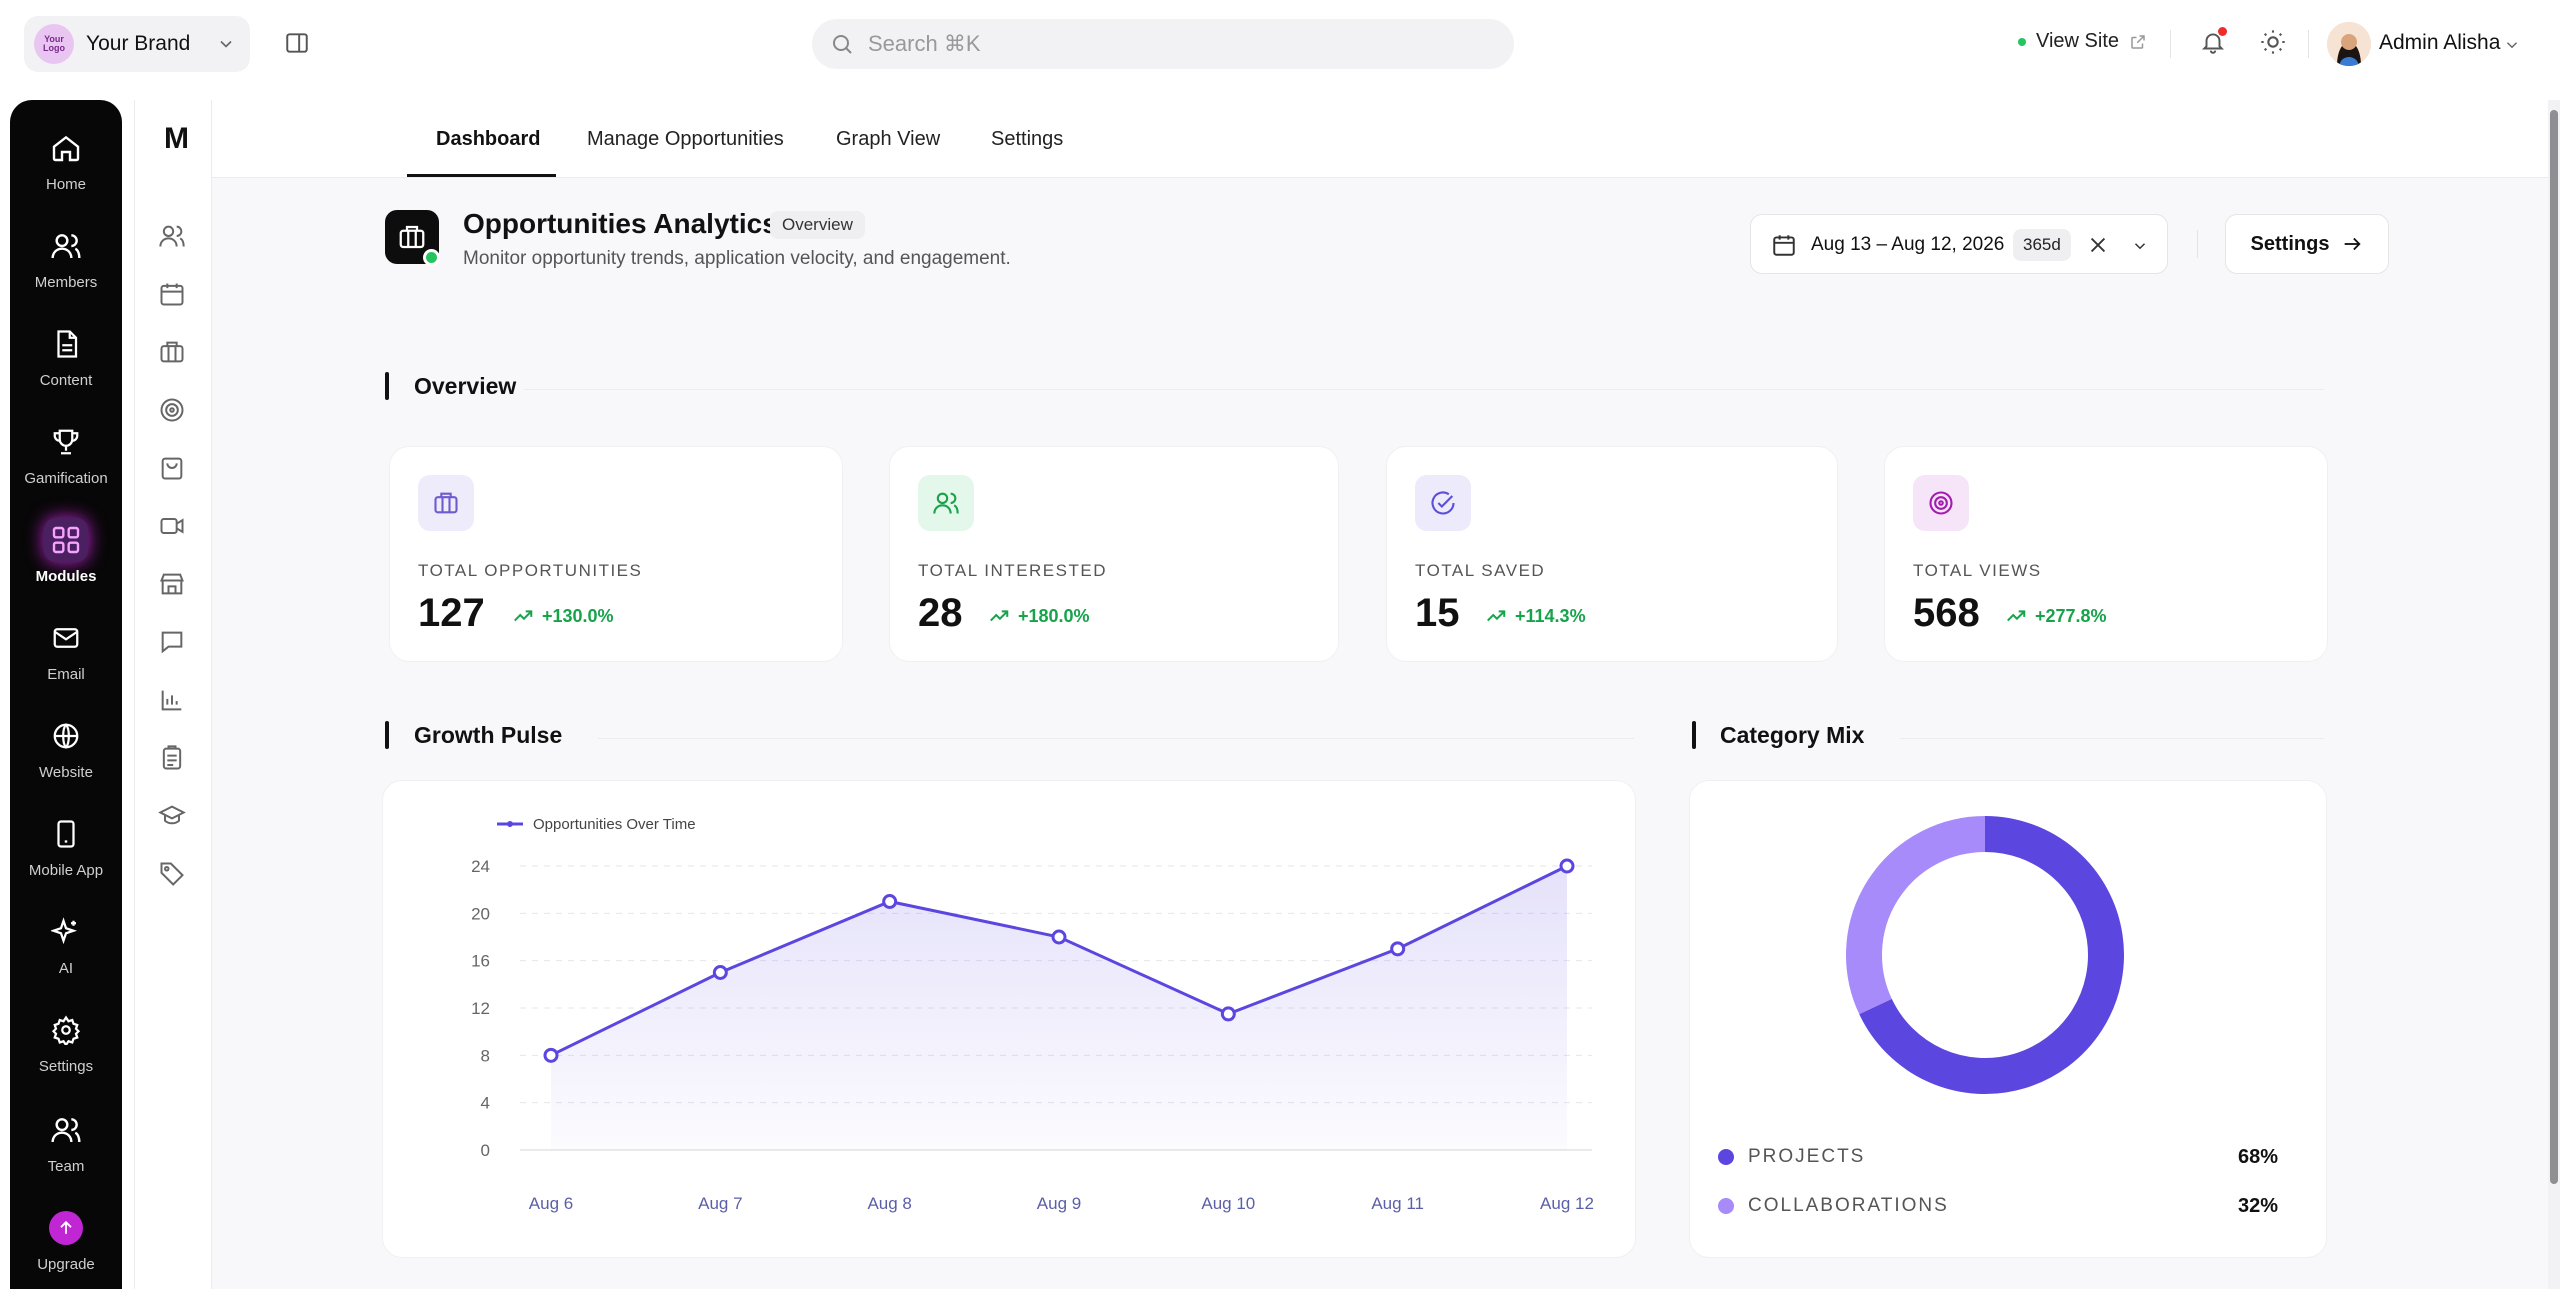  What do you see at coordinates (2098, 245) in the screenshot?
I see `close-icon` at bounding box center [2098, 245].